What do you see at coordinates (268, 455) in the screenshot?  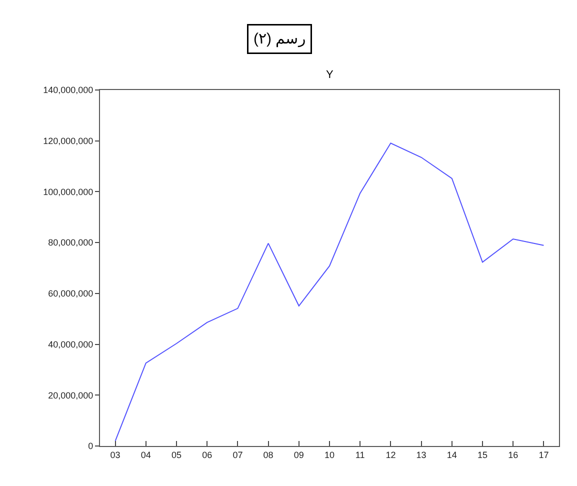 I see `x-tick-label: 08` at bounding box center [268, 455].